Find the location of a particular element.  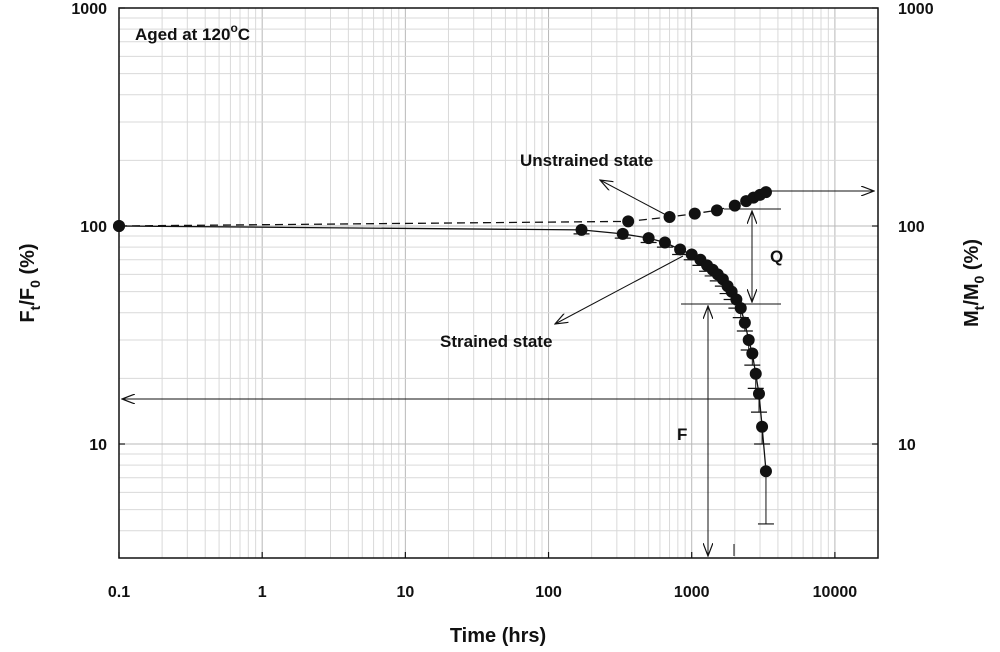

y-left-mid: /F is located at coordinates (28, 297).